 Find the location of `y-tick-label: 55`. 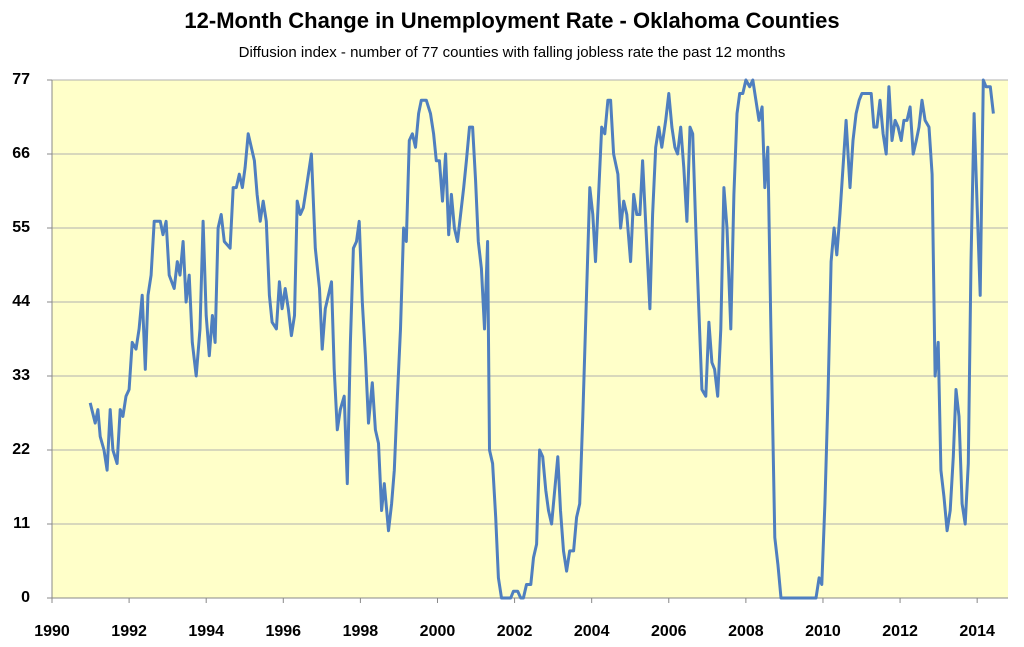

y-tick-label: 55 is located at coordinates (21, 227).